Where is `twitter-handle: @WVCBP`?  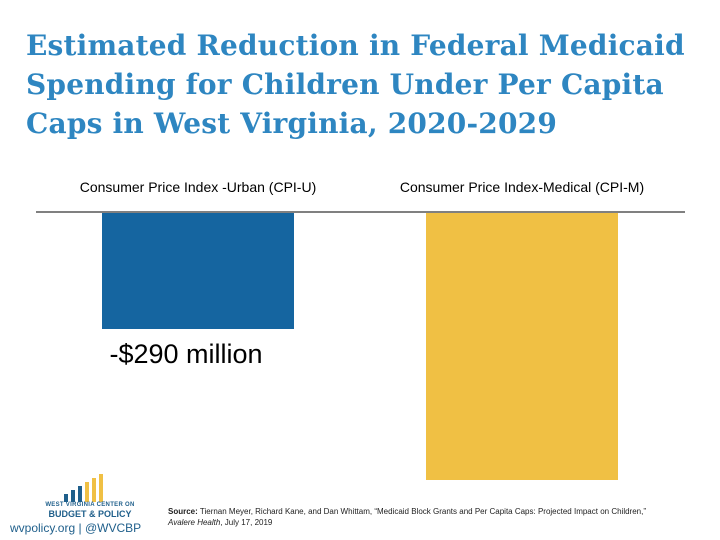 twitter-handle: @WVCBP is located at coordinates (113, 528).